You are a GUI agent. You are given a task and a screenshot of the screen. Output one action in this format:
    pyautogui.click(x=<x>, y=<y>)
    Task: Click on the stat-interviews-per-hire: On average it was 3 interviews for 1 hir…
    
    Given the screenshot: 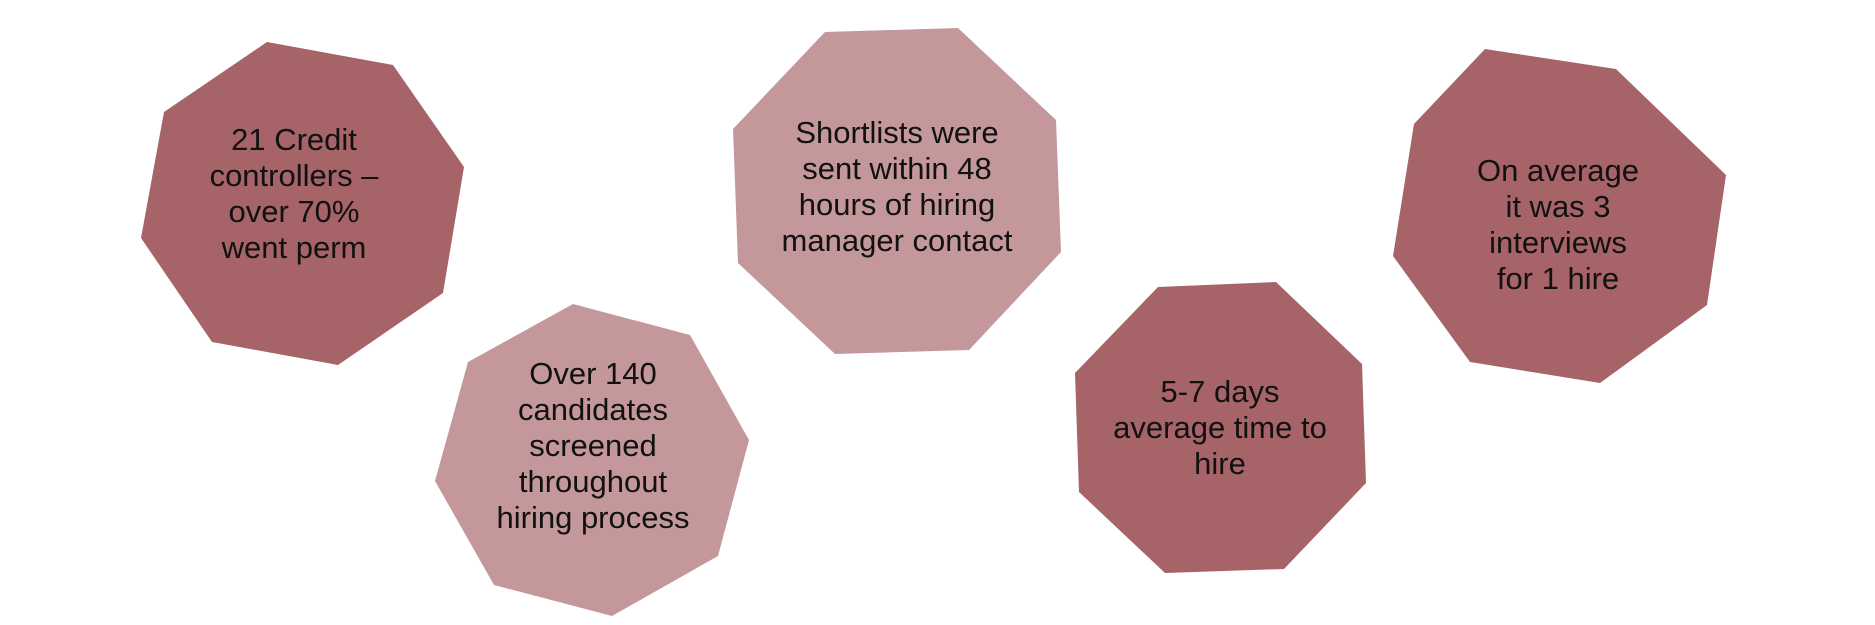 What is the action you would take?
    pyautogui.click(x=1558, y=224)
    